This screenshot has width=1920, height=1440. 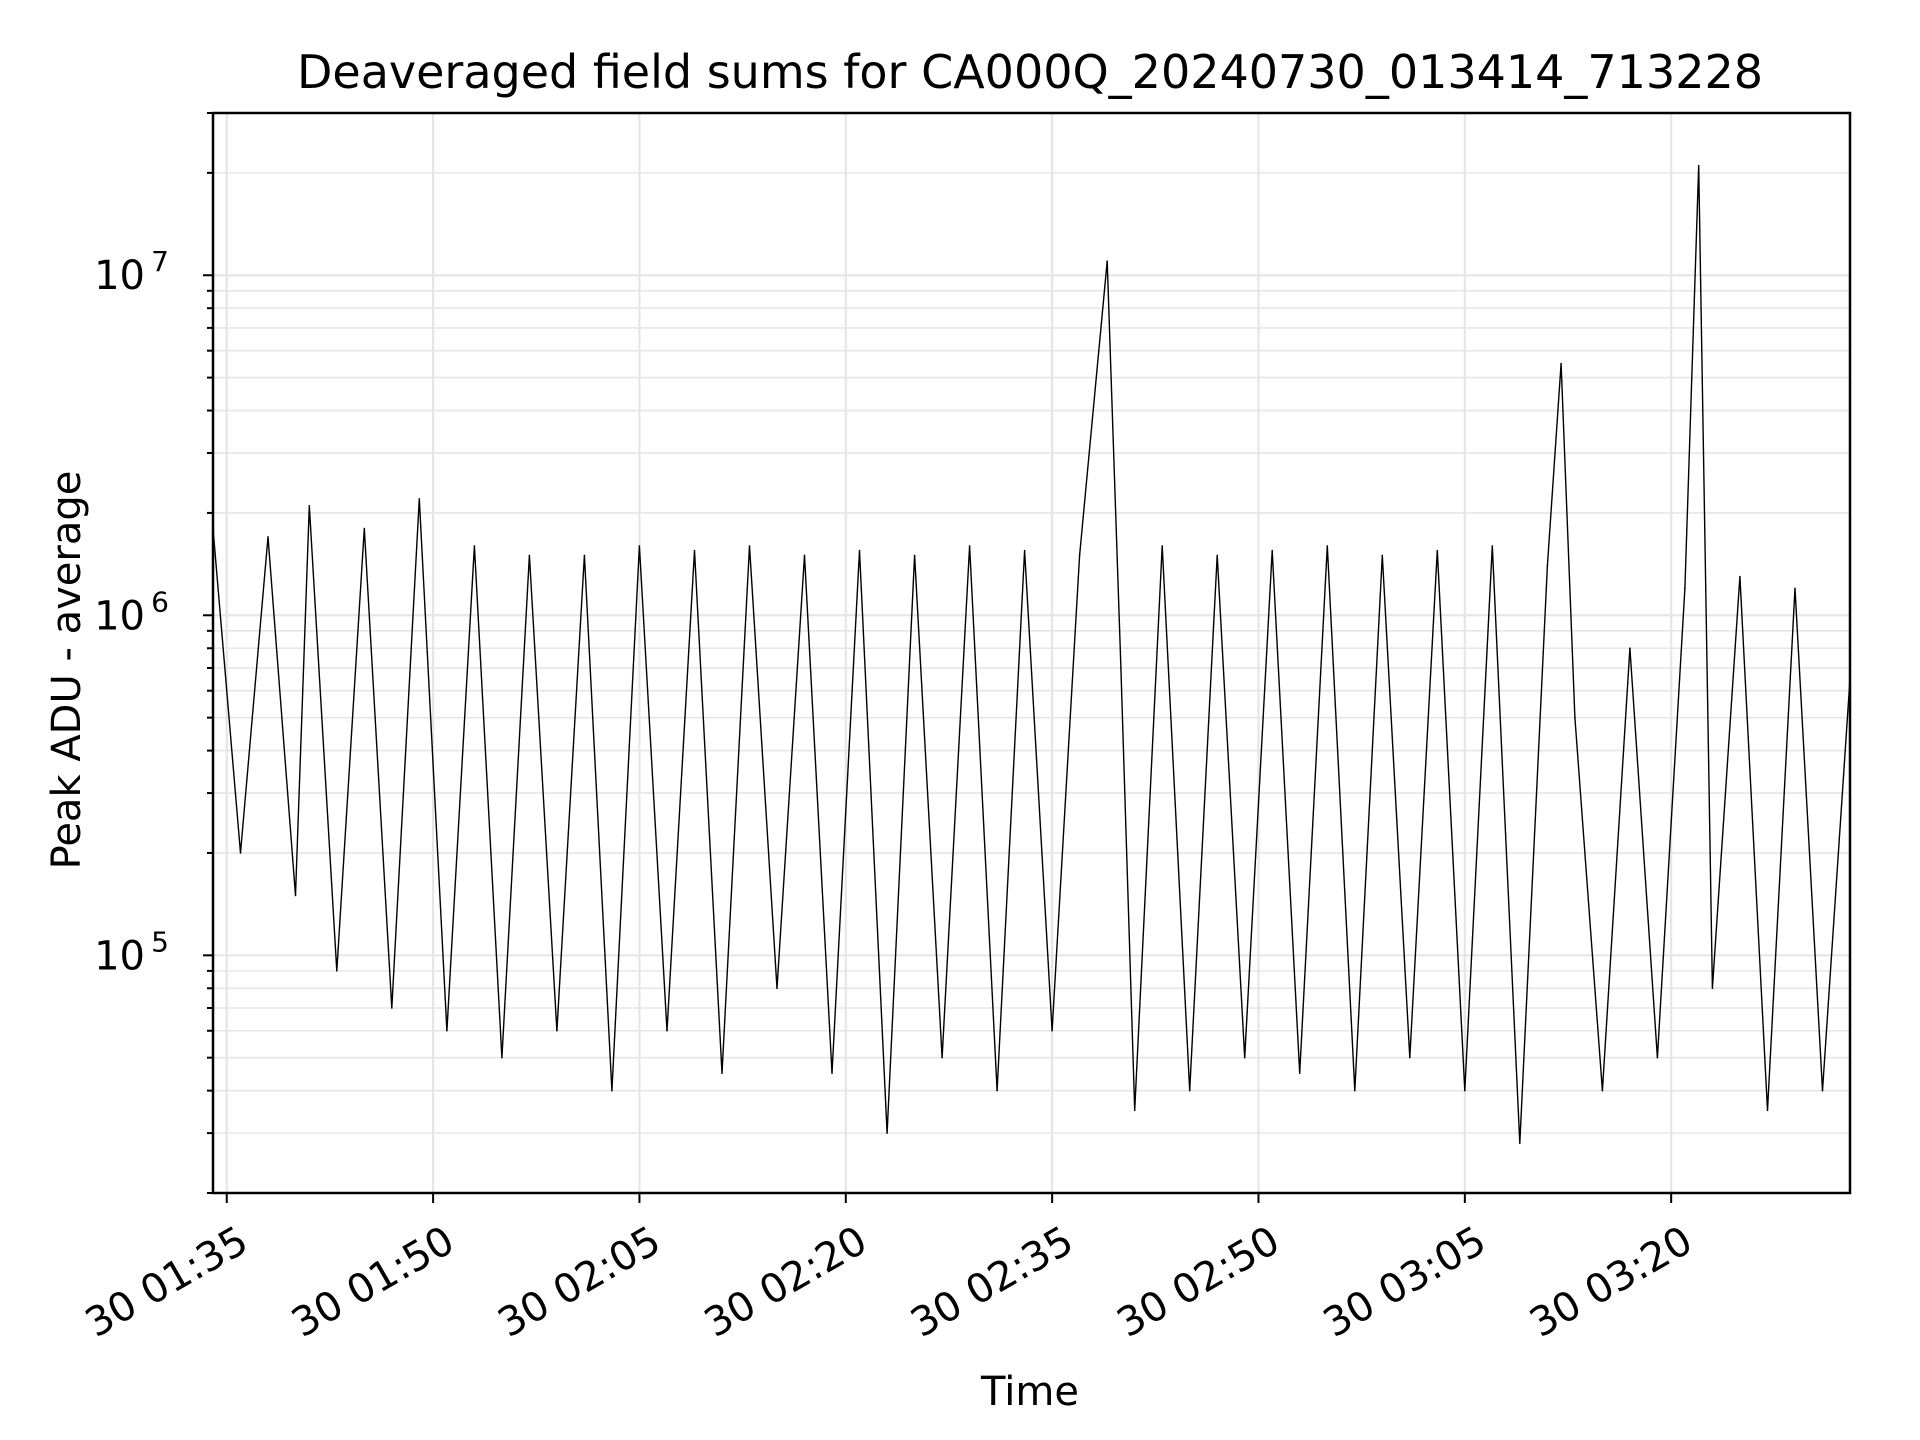 I want to click on y-tick-exponent: 5, so click(x=160, y=941).